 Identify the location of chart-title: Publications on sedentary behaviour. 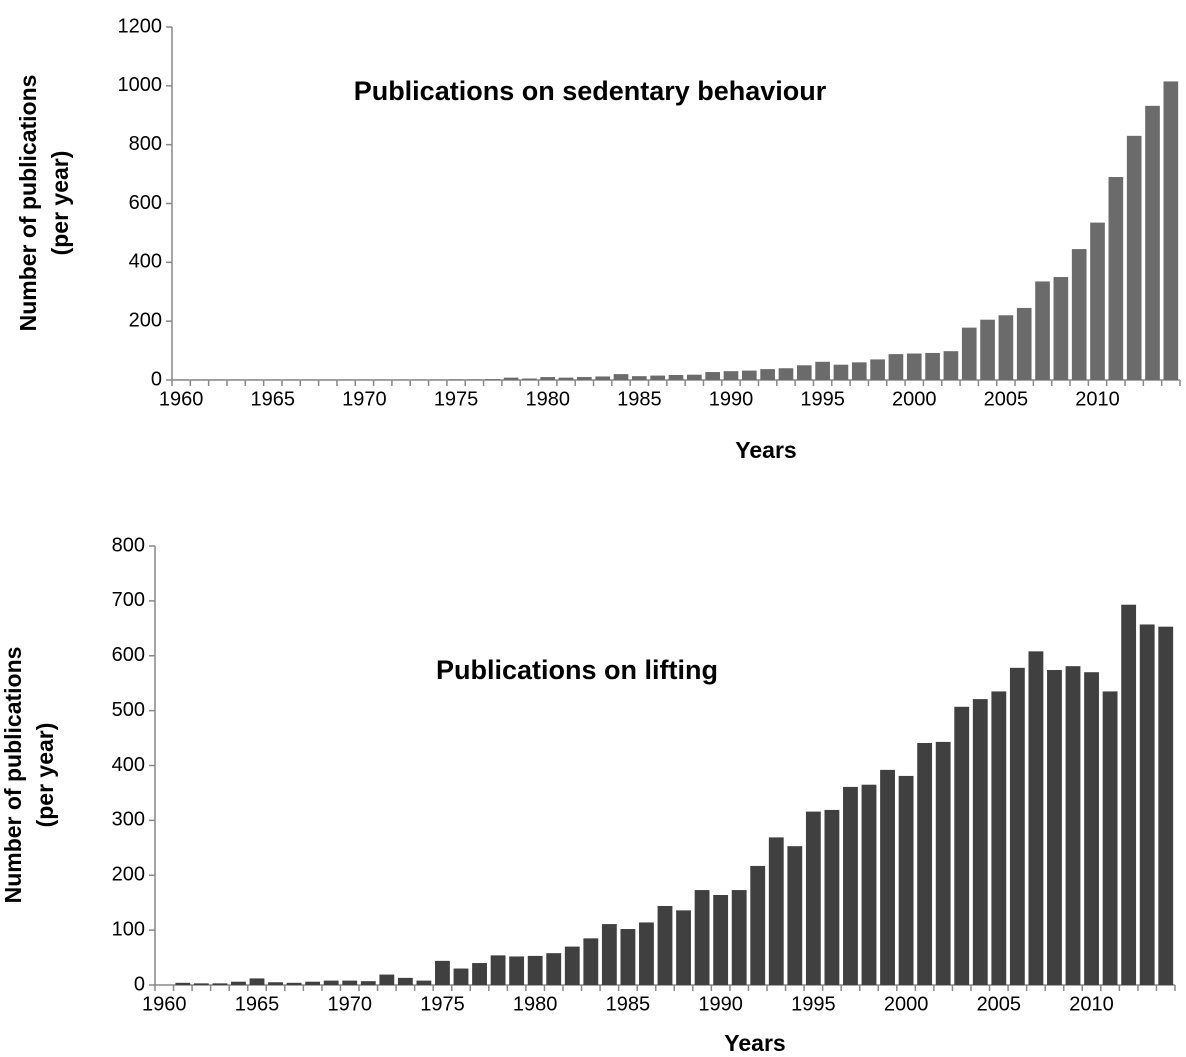
(590, 91).